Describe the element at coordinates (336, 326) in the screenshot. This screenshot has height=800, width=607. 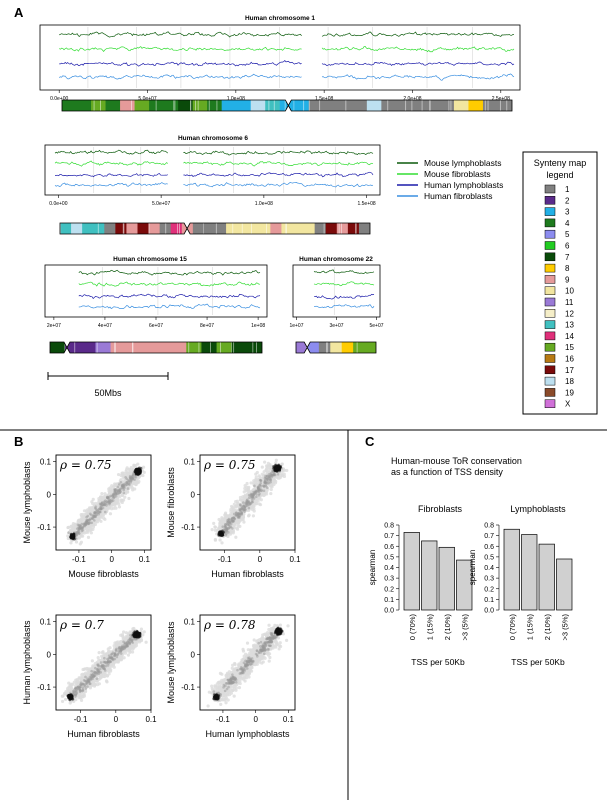
I see `chromosome-tick-label: 3e+07` at that location.